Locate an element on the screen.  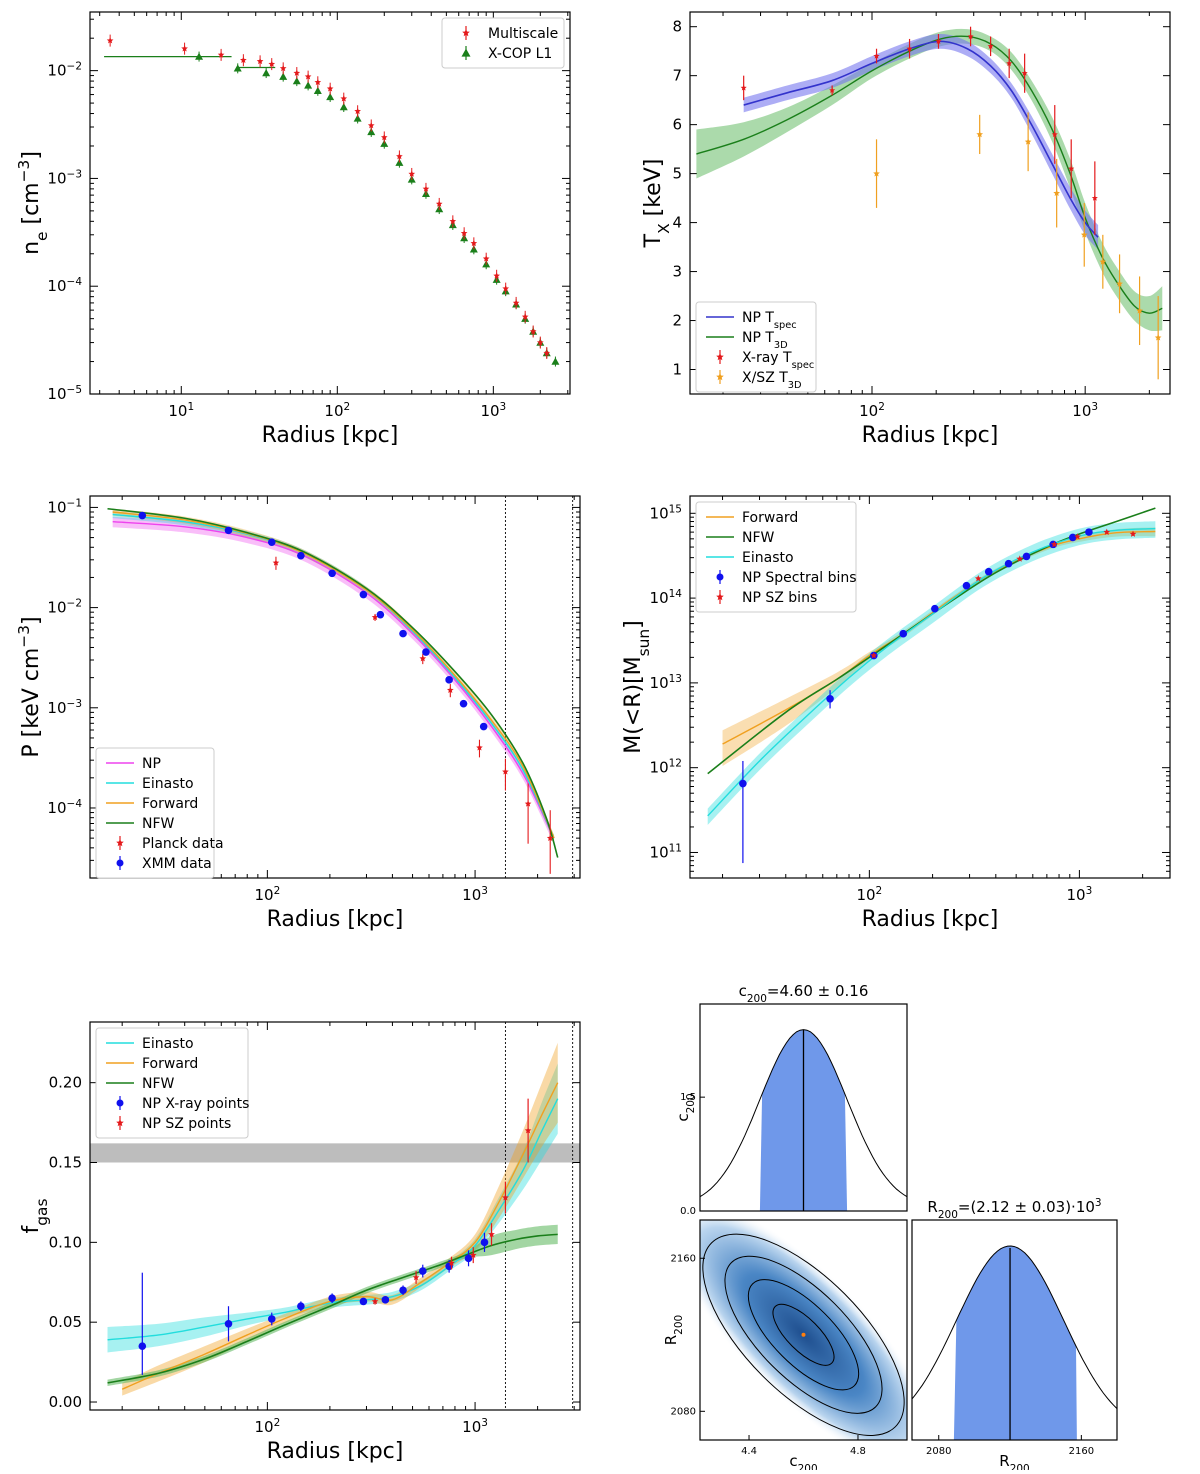
y-tick-label: 10⁻⁴ is located at coordinates (64, 807).